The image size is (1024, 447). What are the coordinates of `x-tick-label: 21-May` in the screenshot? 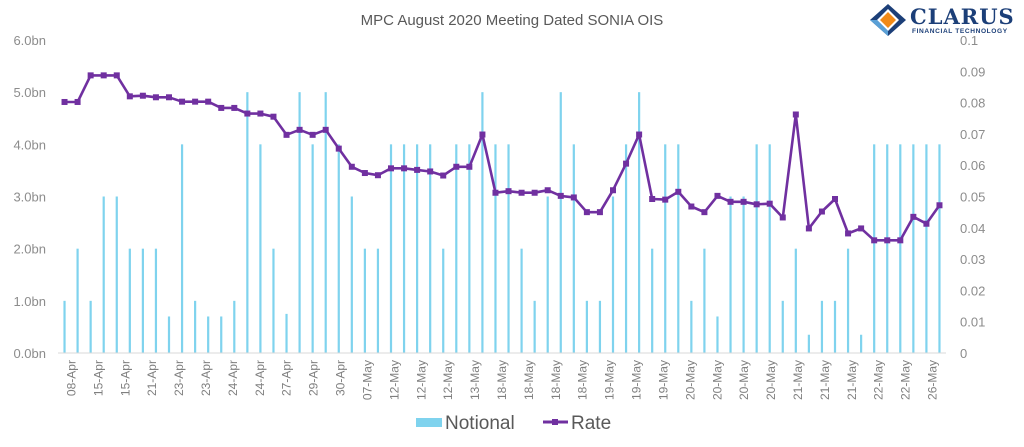 It's located at (825, 380).